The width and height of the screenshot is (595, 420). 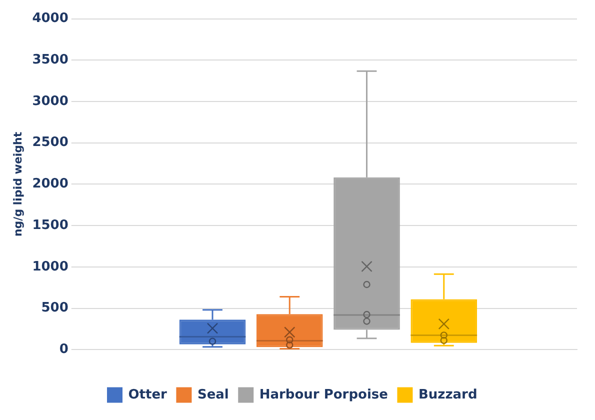 I want to click on y-tick-label: 500, so click(x=54, y=308).